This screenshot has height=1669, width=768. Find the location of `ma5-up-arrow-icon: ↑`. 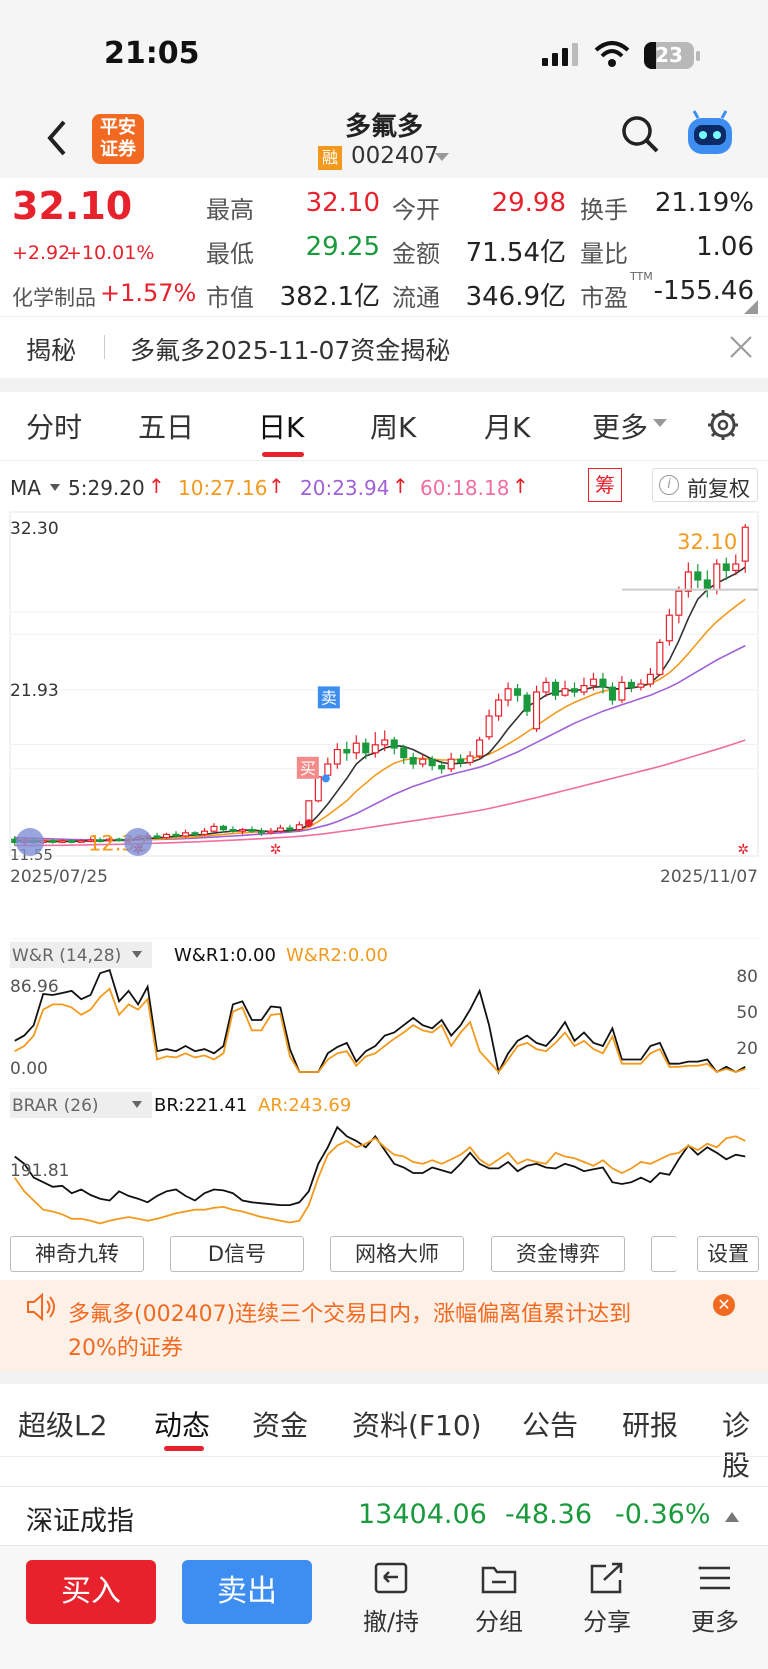

ma5-up-arrow-icon: ↑ is located at coordinates (156, 486).